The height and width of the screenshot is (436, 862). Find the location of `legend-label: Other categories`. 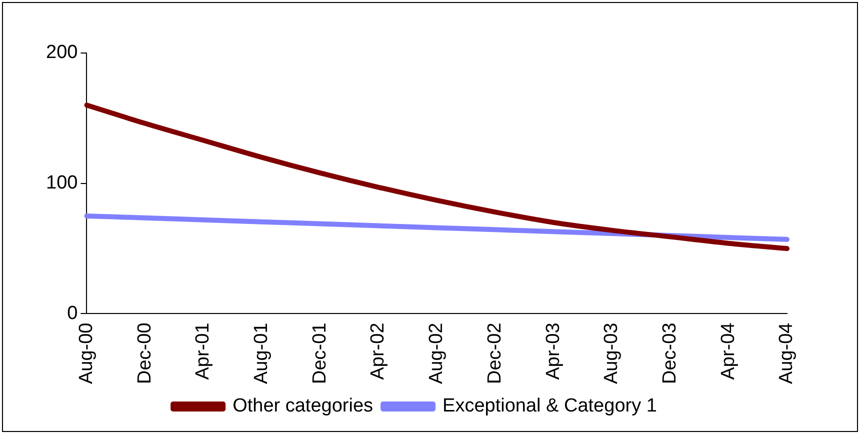

legend-label: Other categories is located at coordinates (303, 406).